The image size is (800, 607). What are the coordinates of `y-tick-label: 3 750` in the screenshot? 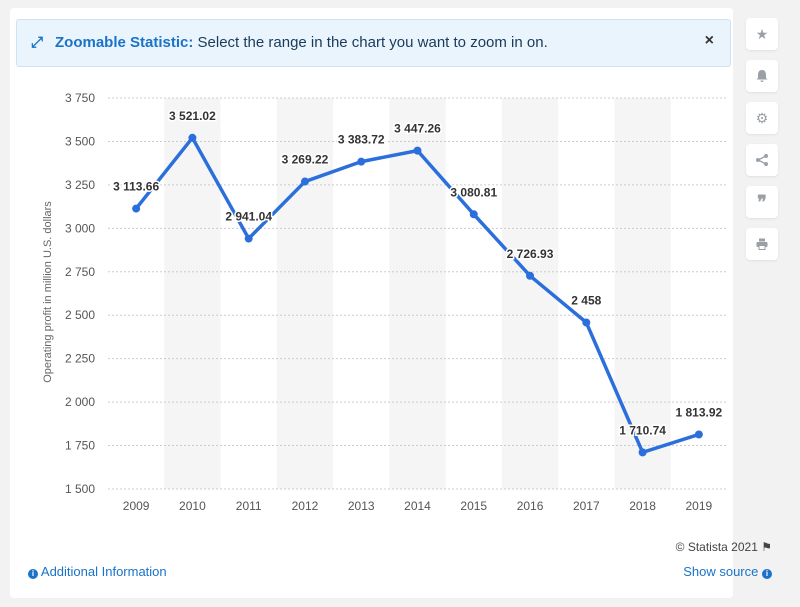 It's located at (80, 98).